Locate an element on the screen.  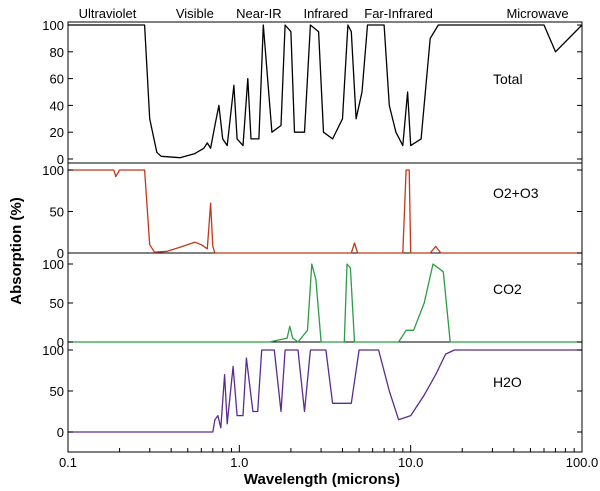
region-label: Far-Infrared is located at coordinates (398, 13).